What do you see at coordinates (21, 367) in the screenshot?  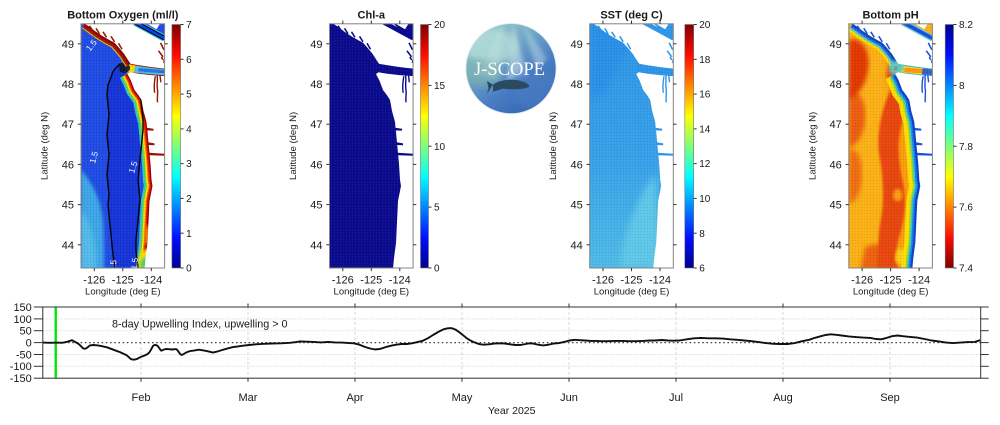 I see `svg-text: -100` at bounding box center [21, 367].